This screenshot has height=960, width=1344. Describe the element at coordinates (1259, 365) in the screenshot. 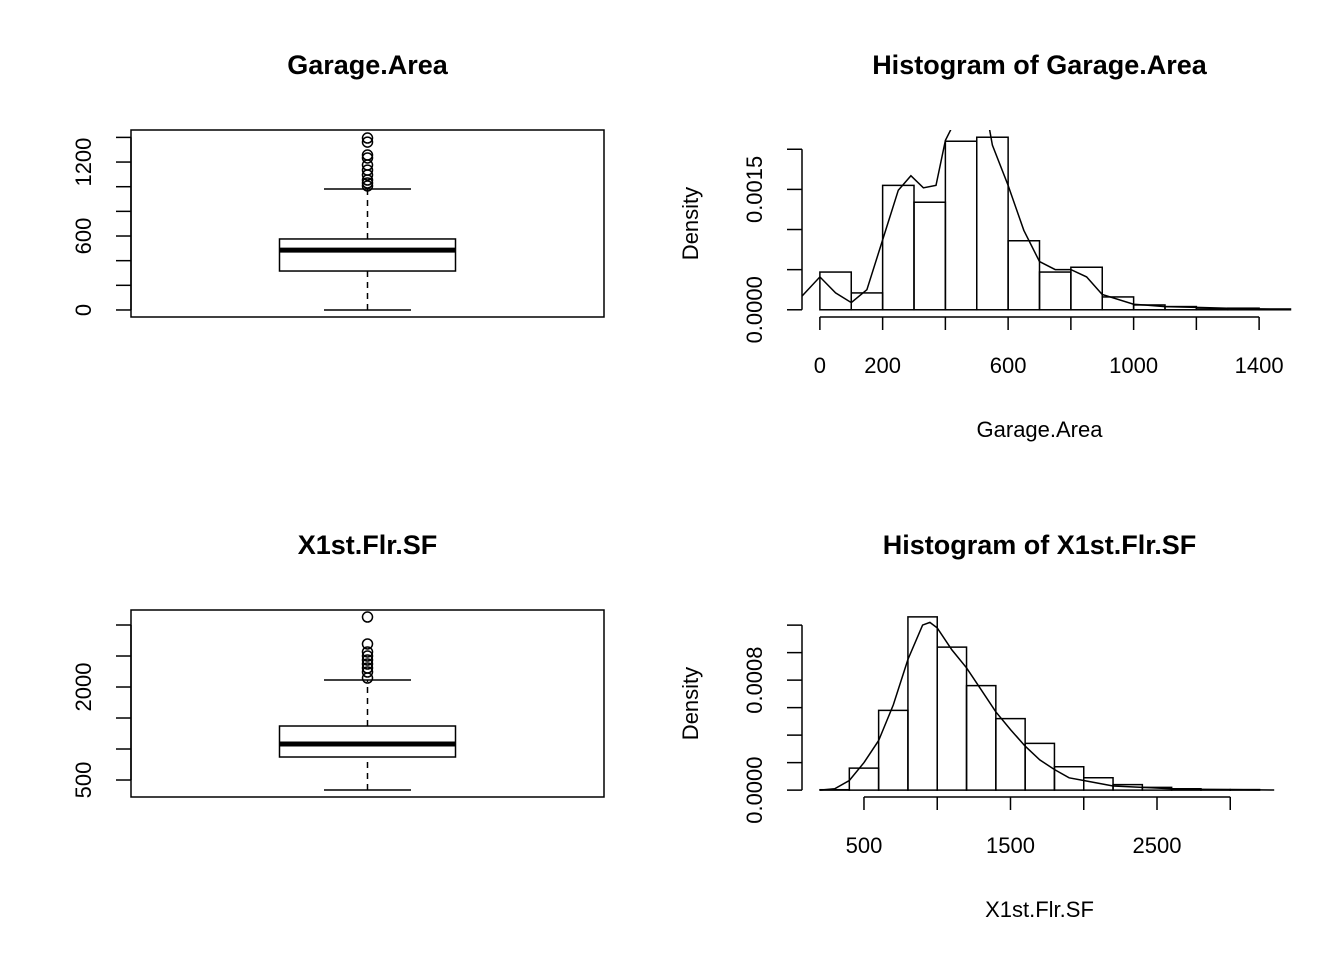

I see `x-tick-label: 1400` at that location.